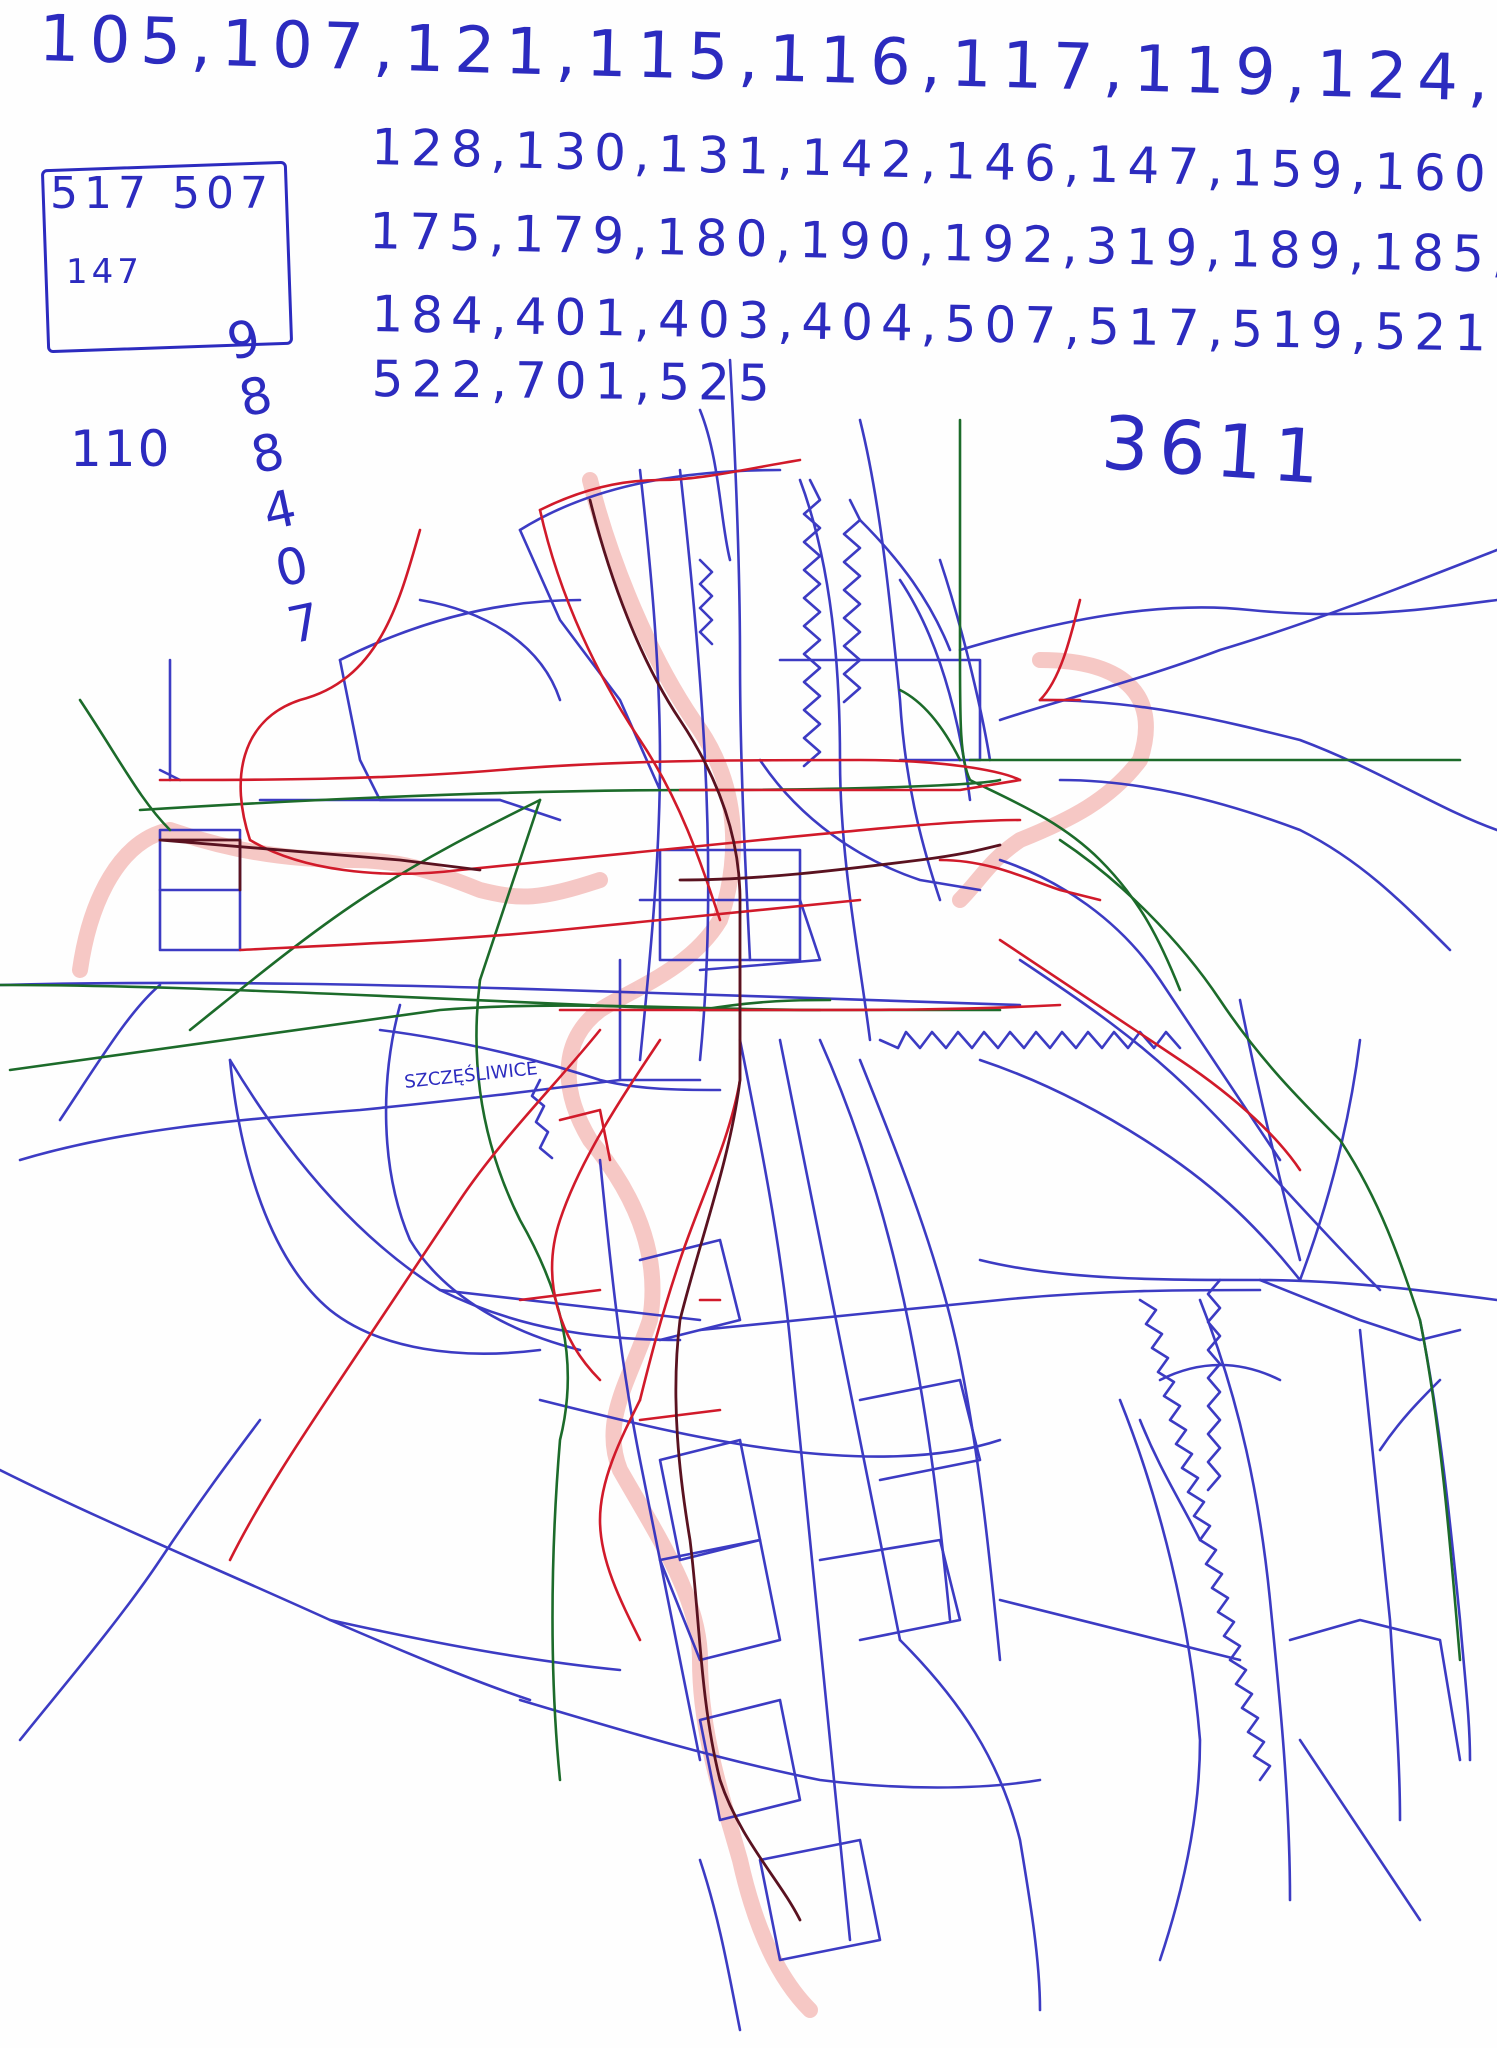 The image size is (1497, 2048). Describe the element at coordinates (840, 862) in the screenshot. I see `dark-line` at that location.